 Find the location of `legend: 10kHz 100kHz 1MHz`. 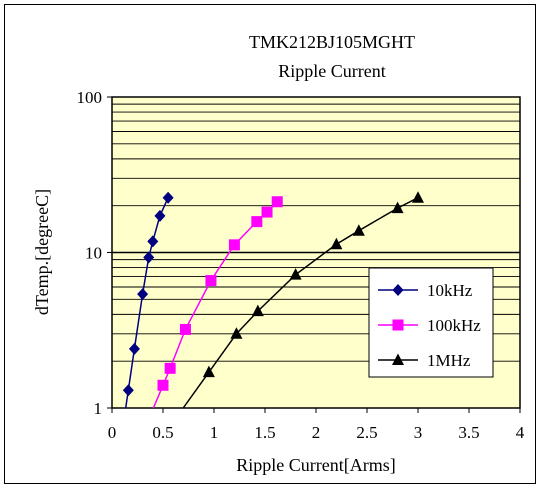

legend: 10kHz 100kHz 1MHz is located at coordinates (431, 322).